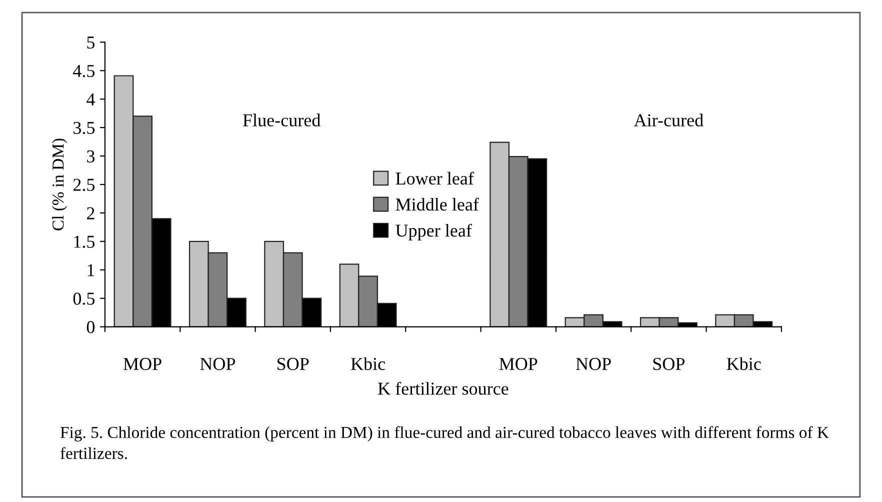 The width and height of the screenshot is (882, 502). I want to click on y-tick-label: 1, so click(91, 270).